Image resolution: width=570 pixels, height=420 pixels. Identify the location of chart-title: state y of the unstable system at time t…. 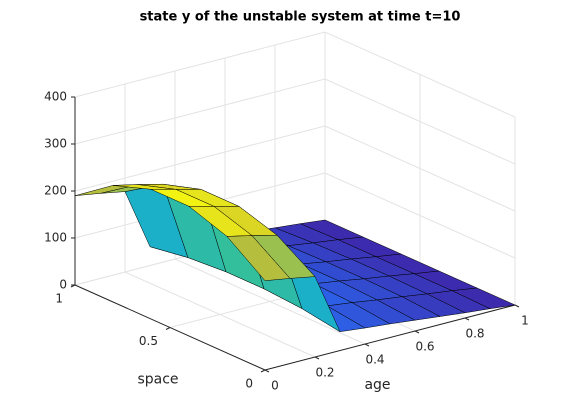
(300, 17).